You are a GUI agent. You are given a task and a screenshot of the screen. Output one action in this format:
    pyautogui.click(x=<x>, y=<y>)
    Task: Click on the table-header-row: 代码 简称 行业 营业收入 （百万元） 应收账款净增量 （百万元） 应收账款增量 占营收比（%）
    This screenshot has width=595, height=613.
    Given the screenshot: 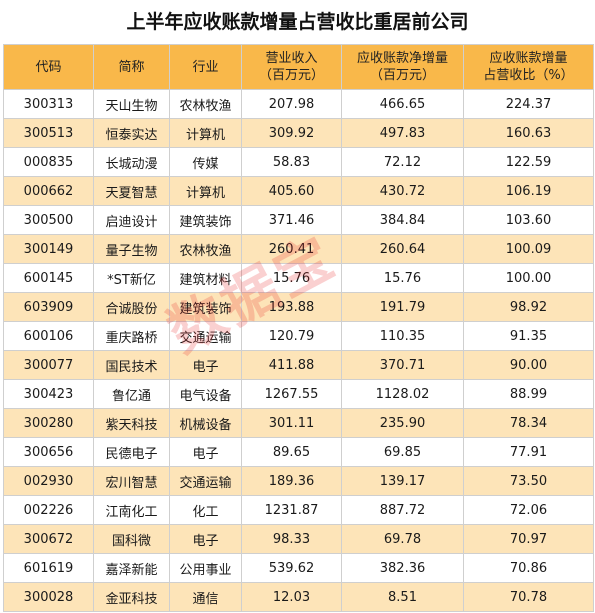 What is the action you would take?
    pyautogui.click(x=298, y=67)
    